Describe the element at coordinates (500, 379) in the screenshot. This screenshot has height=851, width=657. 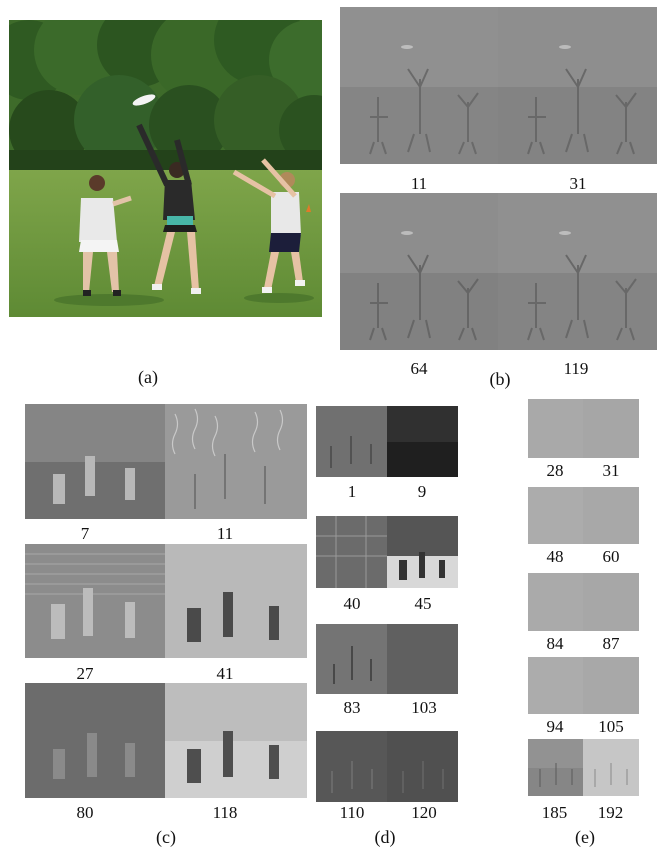
I see `caption-b: (b)` at that location.